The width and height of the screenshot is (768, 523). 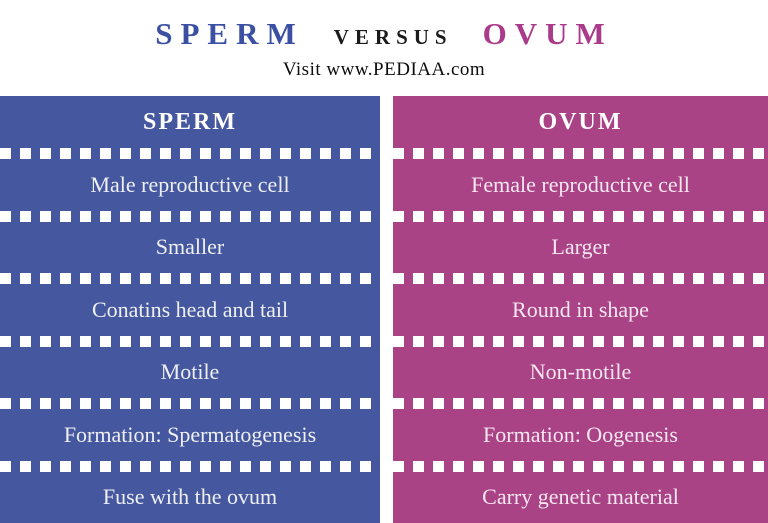 What do you see at coordinates (580, 497) in the screenshot?
I see `ovum-row-function: Carry genetic material` at bounding box center [580, 497].